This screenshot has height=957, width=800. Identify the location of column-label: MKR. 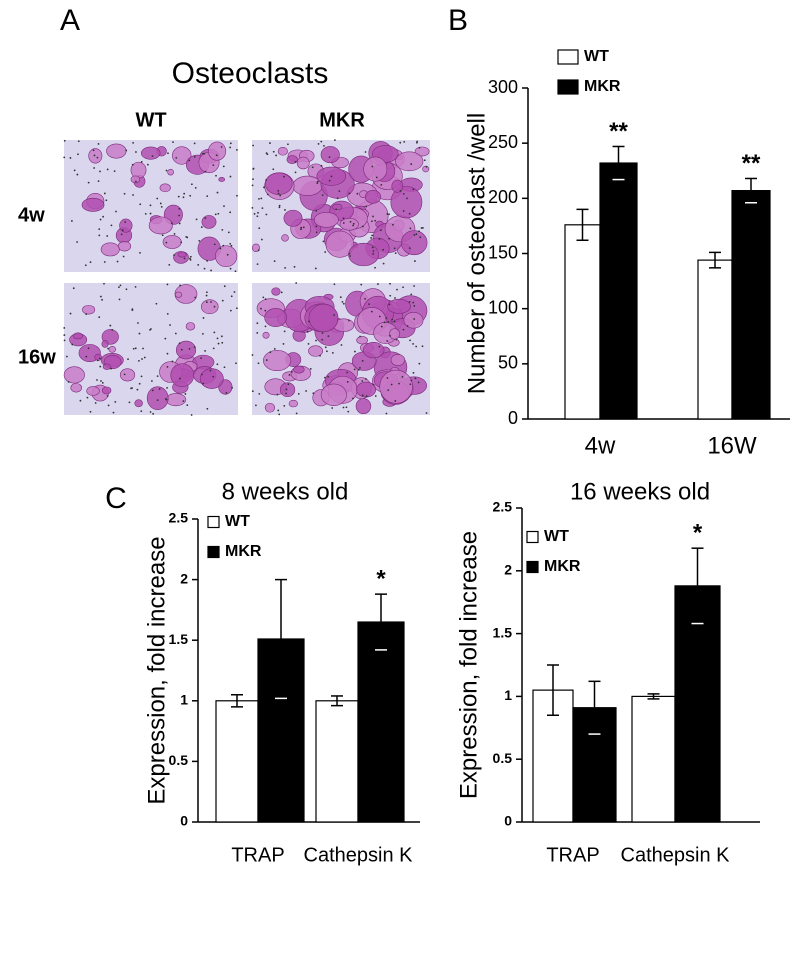
(342, 120).